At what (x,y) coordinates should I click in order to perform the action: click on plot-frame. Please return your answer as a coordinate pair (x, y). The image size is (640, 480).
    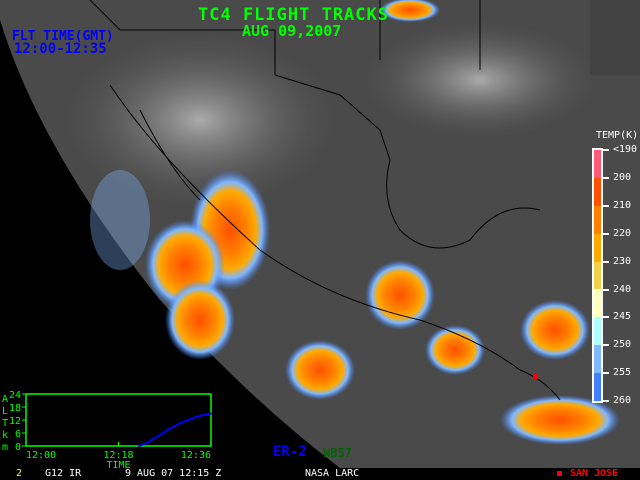
    Looking at the image, I should click on (118, 420).